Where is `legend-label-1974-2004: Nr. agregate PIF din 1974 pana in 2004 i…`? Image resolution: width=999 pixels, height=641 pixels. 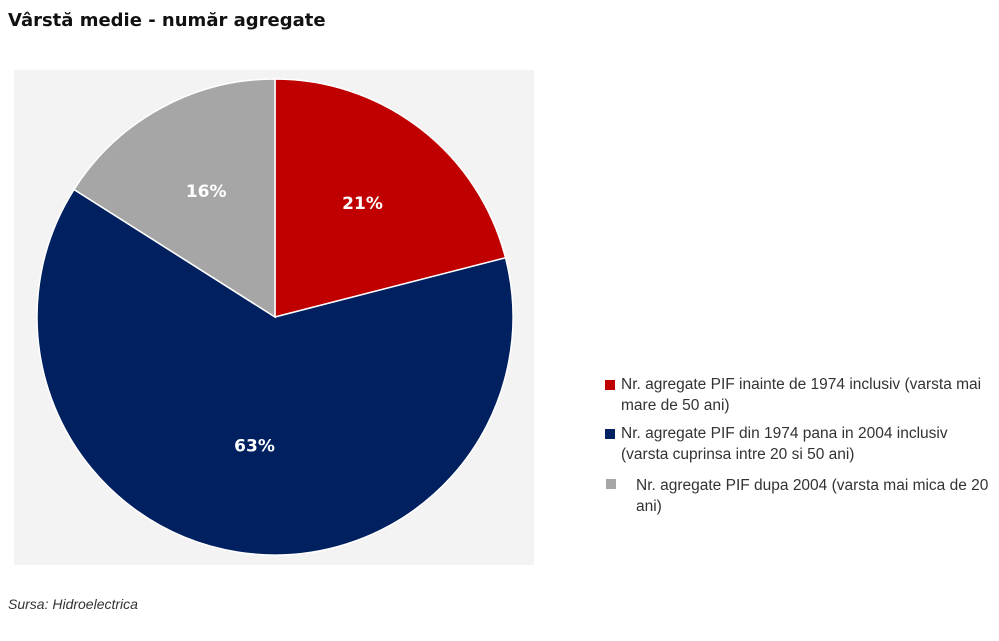 legend-label-1974-2004: Nr. agregate PIF din 1974 pana in 2004 i… is located at coordinates (784, 444).